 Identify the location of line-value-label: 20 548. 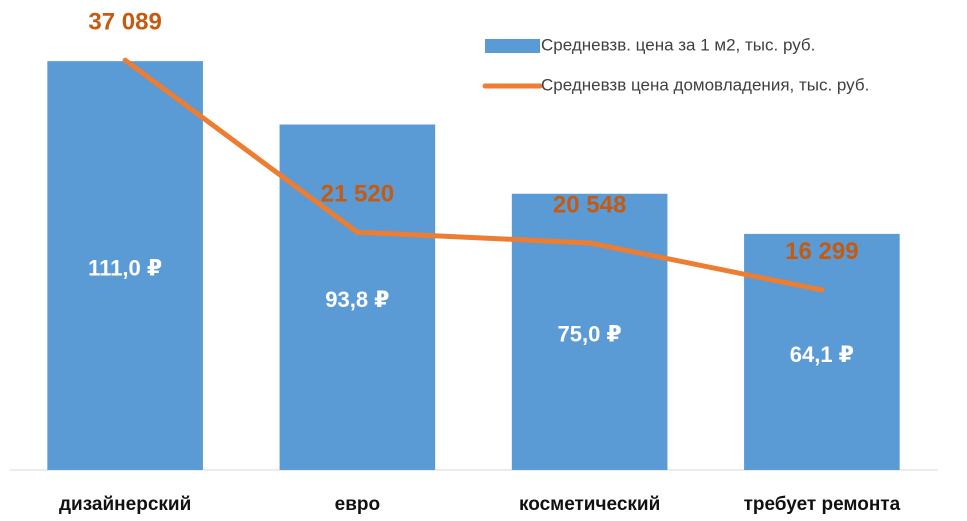
(589, 204).